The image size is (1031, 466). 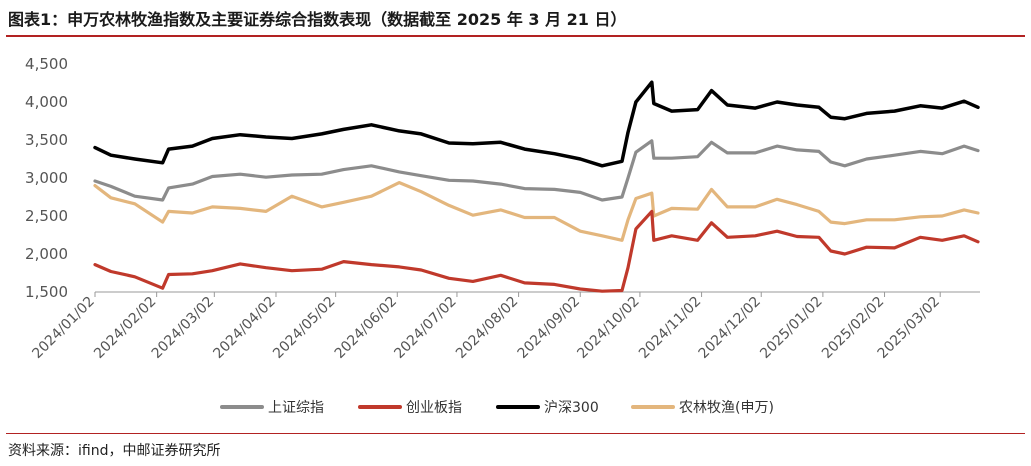 What do you see at coordinates (791, 328) in the screenshot?
I see `x-tick-label: 2025/01/02` at bounding box center [791, 328].